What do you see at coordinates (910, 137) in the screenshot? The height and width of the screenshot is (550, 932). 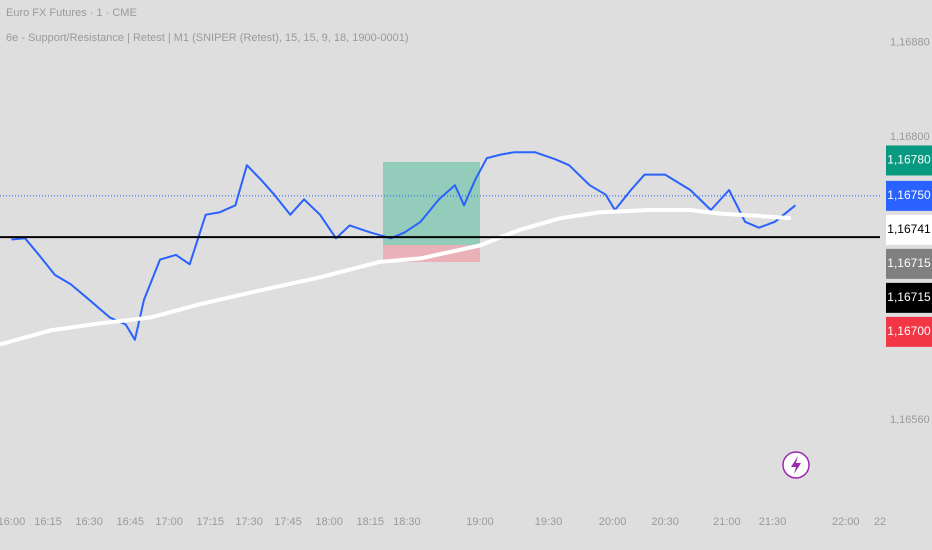 I see `y-tick-label: 1,16800` at bounding box center [910, 137].